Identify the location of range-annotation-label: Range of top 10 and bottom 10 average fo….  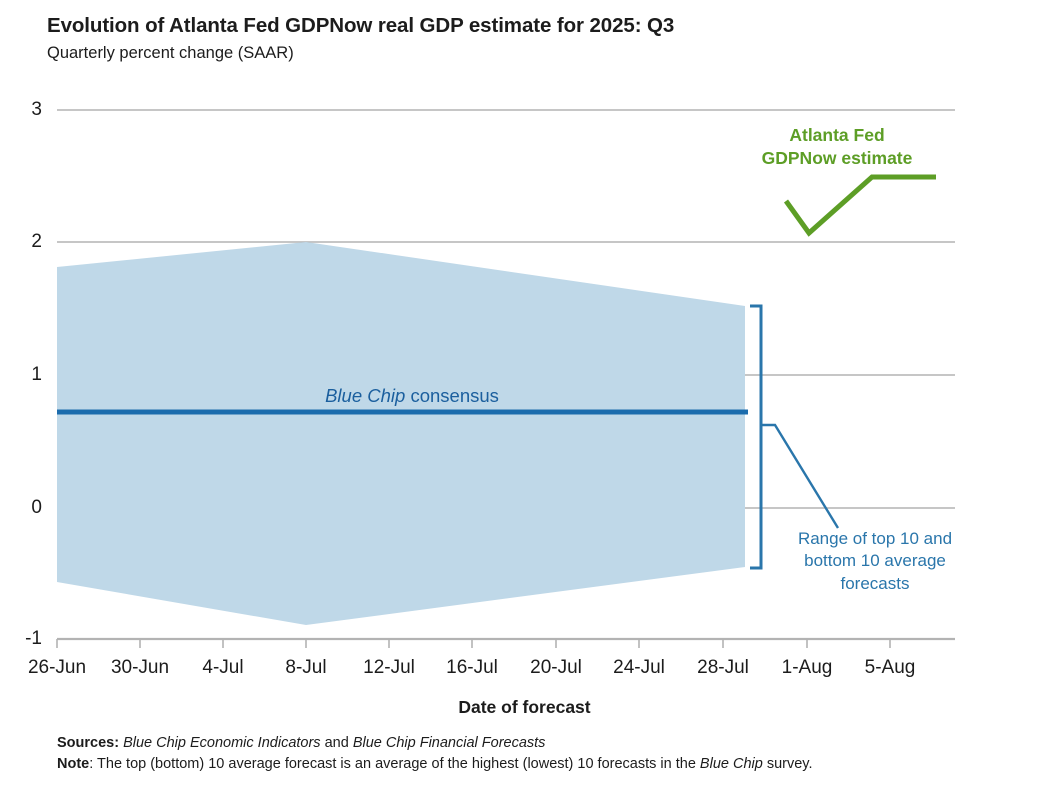
(875, 561).